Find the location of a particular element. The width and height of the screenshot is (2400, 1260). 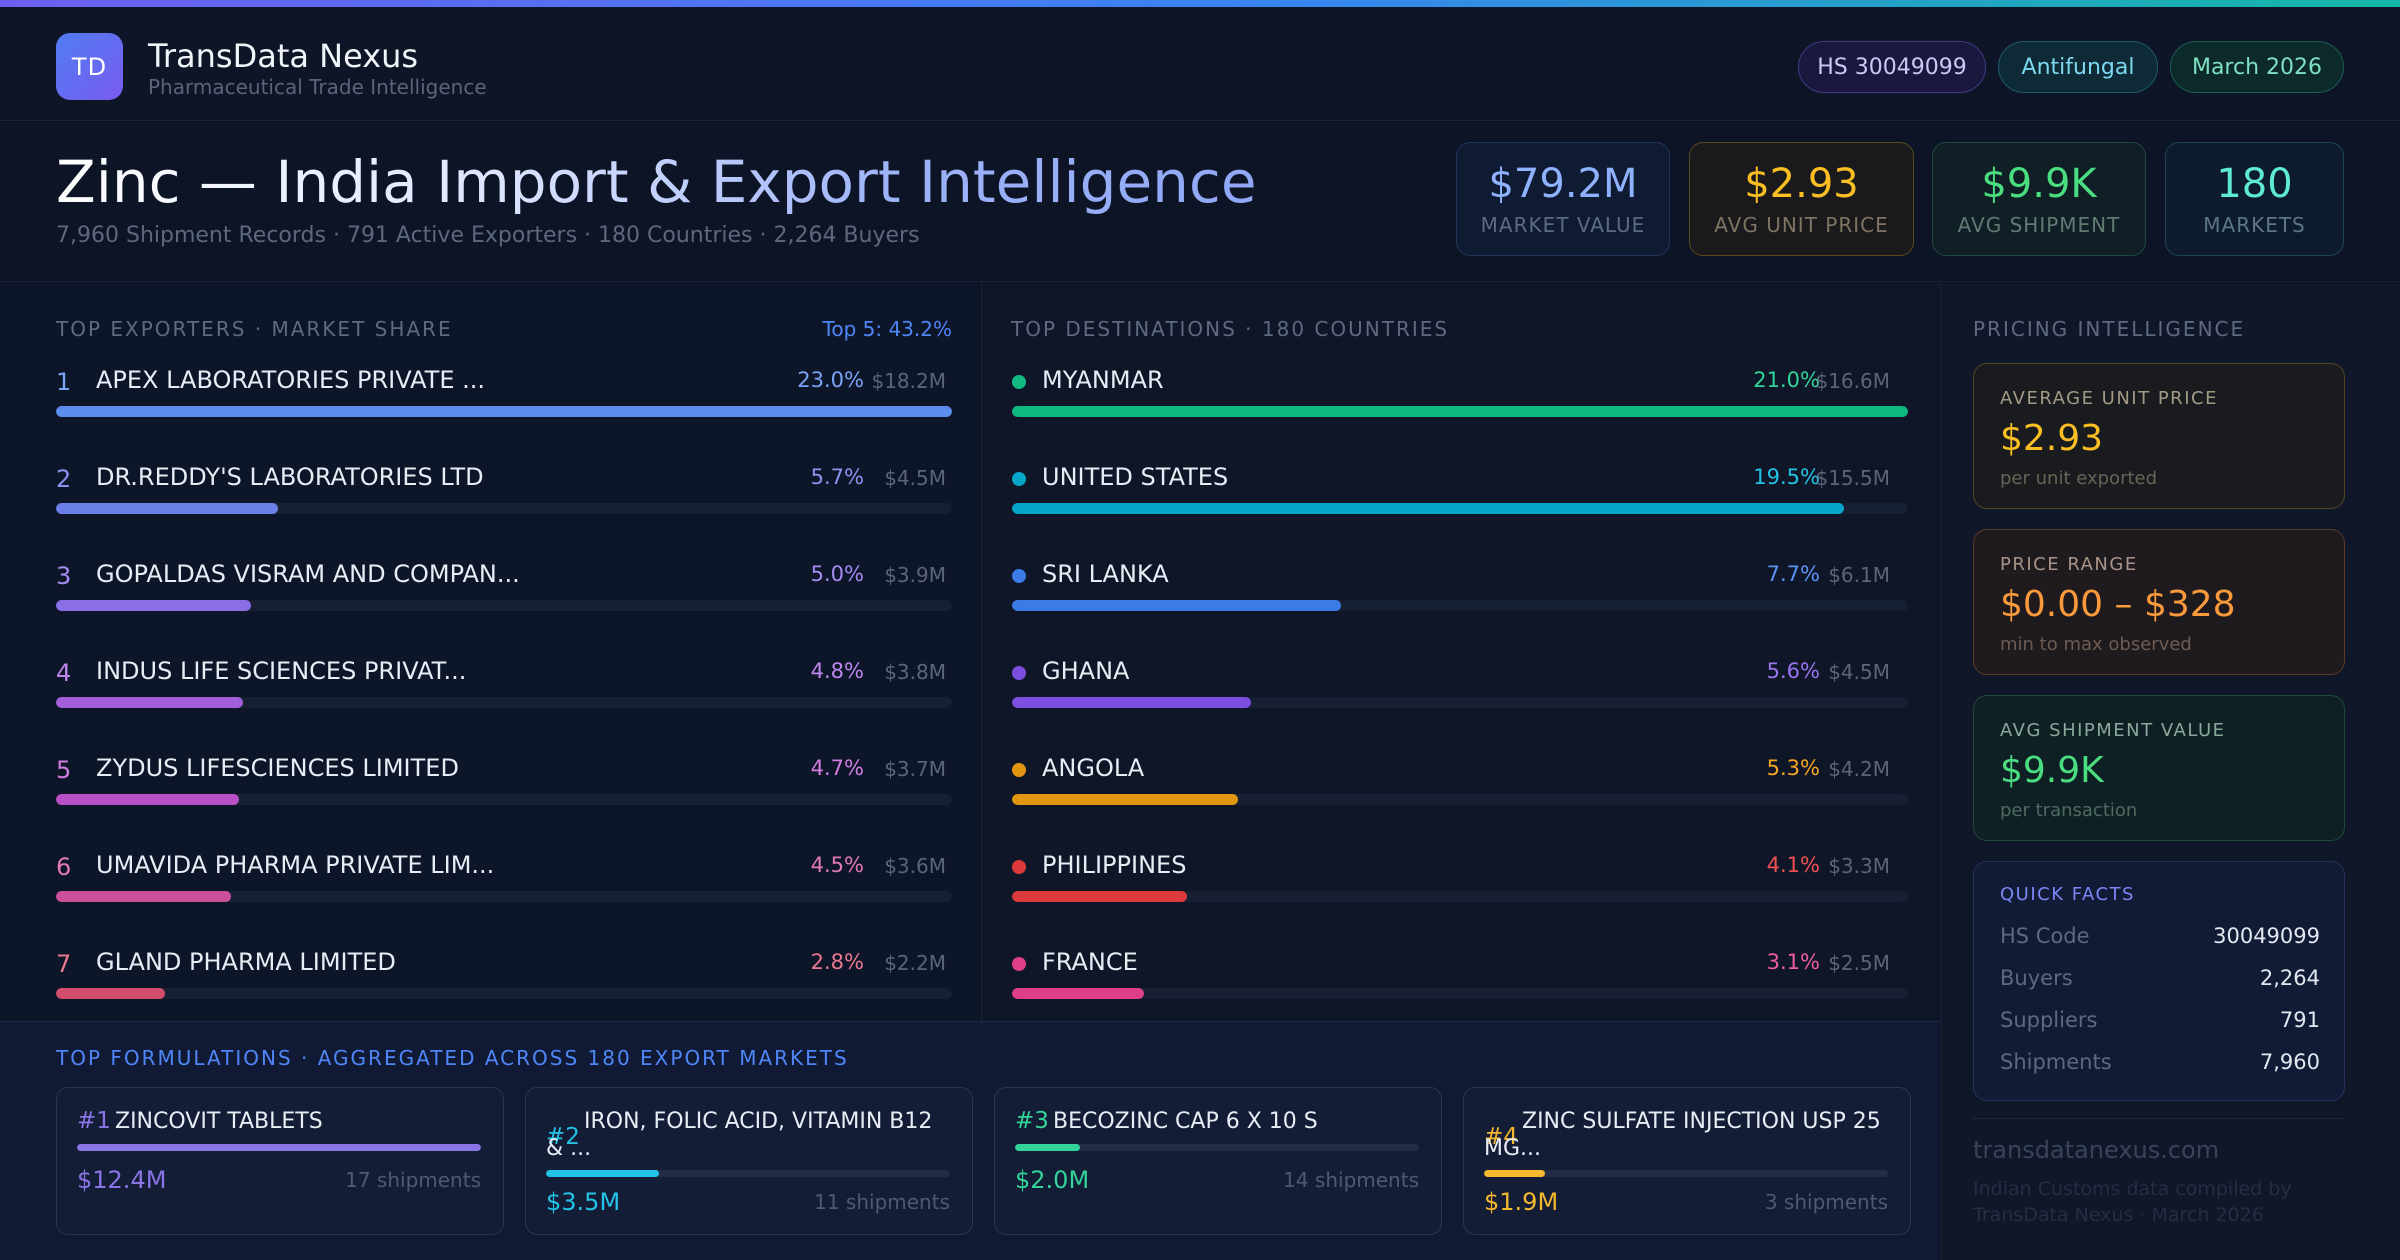

avg-unit-price-card: $2.93 AVG UNIT PRICE is located at coordinates (1801, 199).